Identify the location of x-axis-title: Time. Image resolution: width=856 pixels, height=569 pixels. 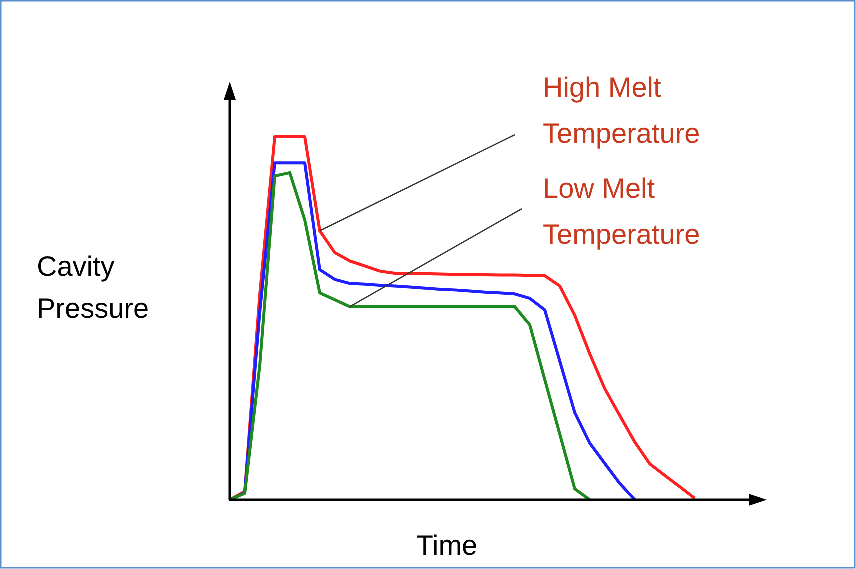
(447, 545).